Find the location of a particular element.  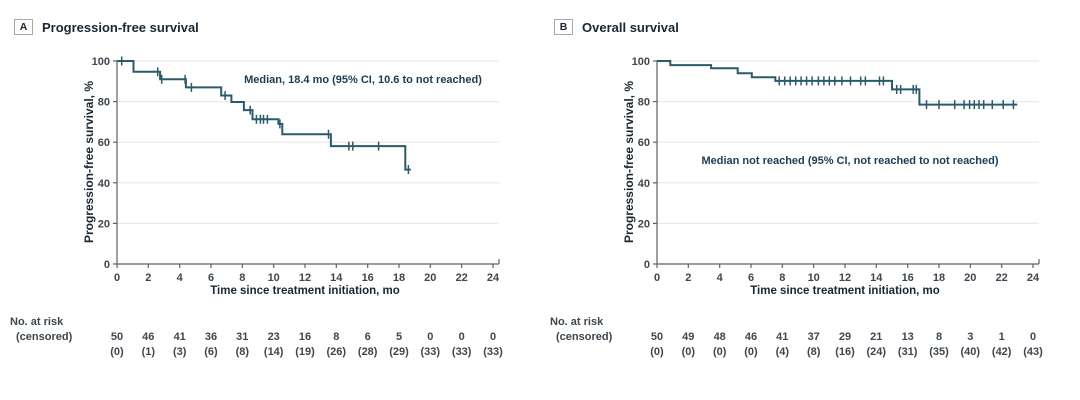

risk-count: 21 is located at coordinates (876, 337).